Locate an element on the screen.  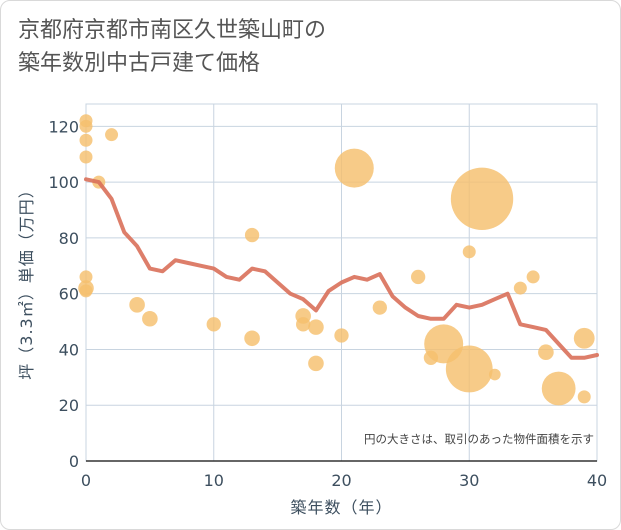
y-tick-label: 0 is located at coordinates (74, 461).